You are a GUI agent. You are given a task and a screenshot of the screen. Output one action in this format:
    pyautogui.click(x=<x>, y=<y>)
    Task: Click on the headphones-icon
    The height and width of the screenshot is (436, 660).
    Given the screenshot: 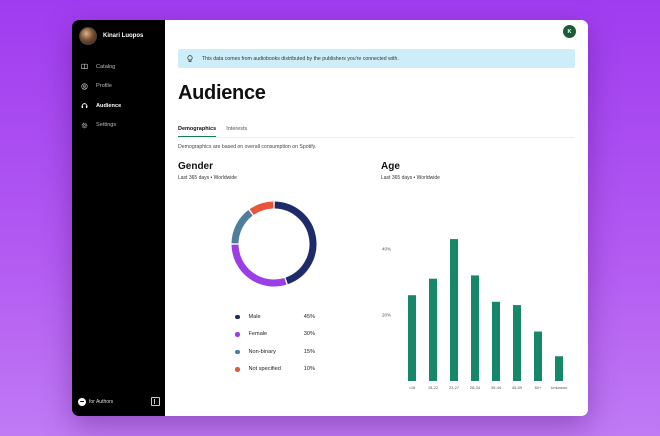 What is the action you would take?
    pyautogui.click(x=84, y=106)
    